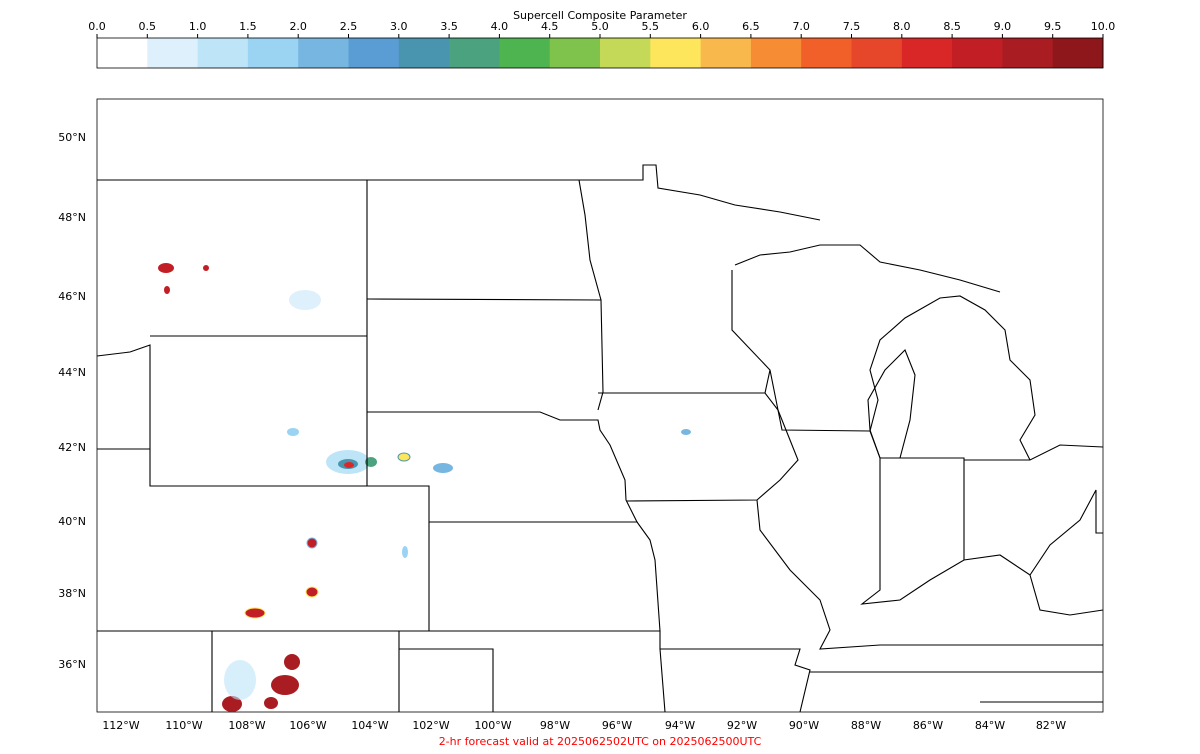  What do you see at coordinates (449, 26) in the screenshot?
I see `colorbar-tick-label: 3.5` at bounding box center [449, 26].